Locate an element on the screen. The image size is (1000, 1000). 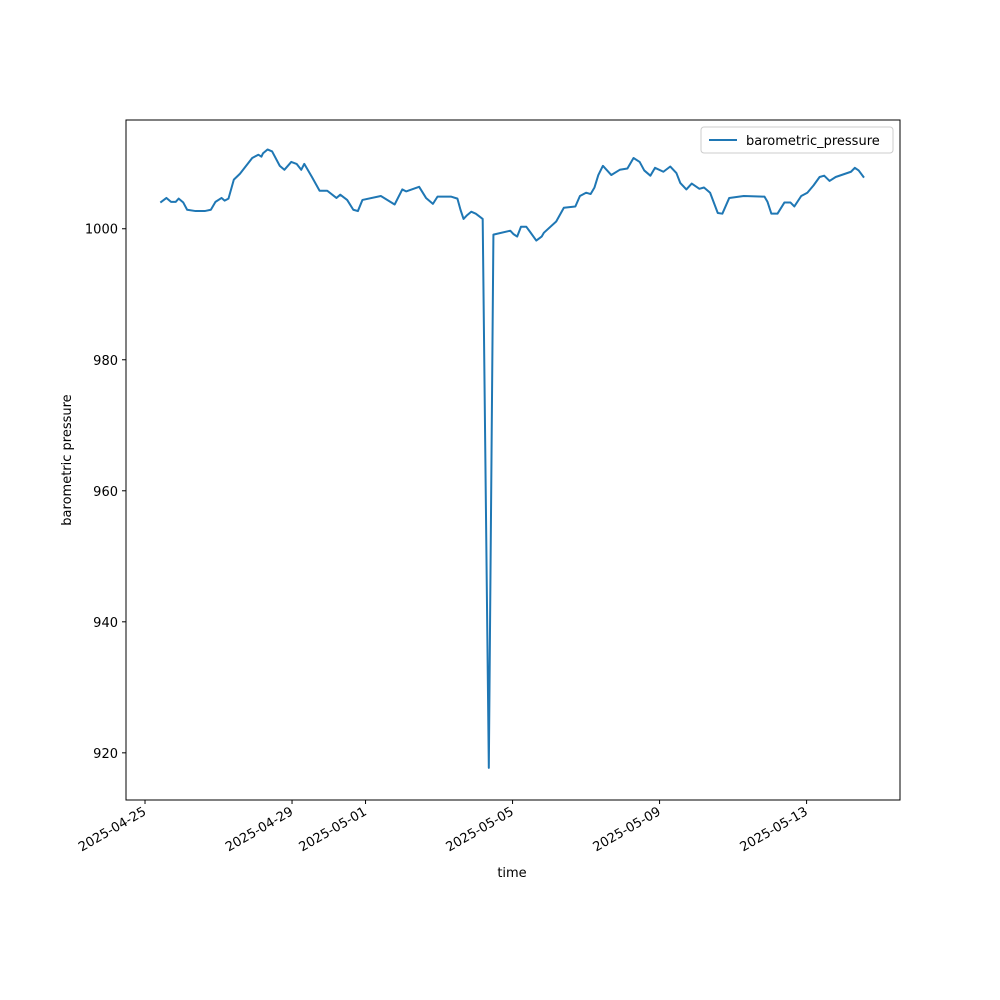
y-tick-label: 960 is located at coordinates (105, 492).